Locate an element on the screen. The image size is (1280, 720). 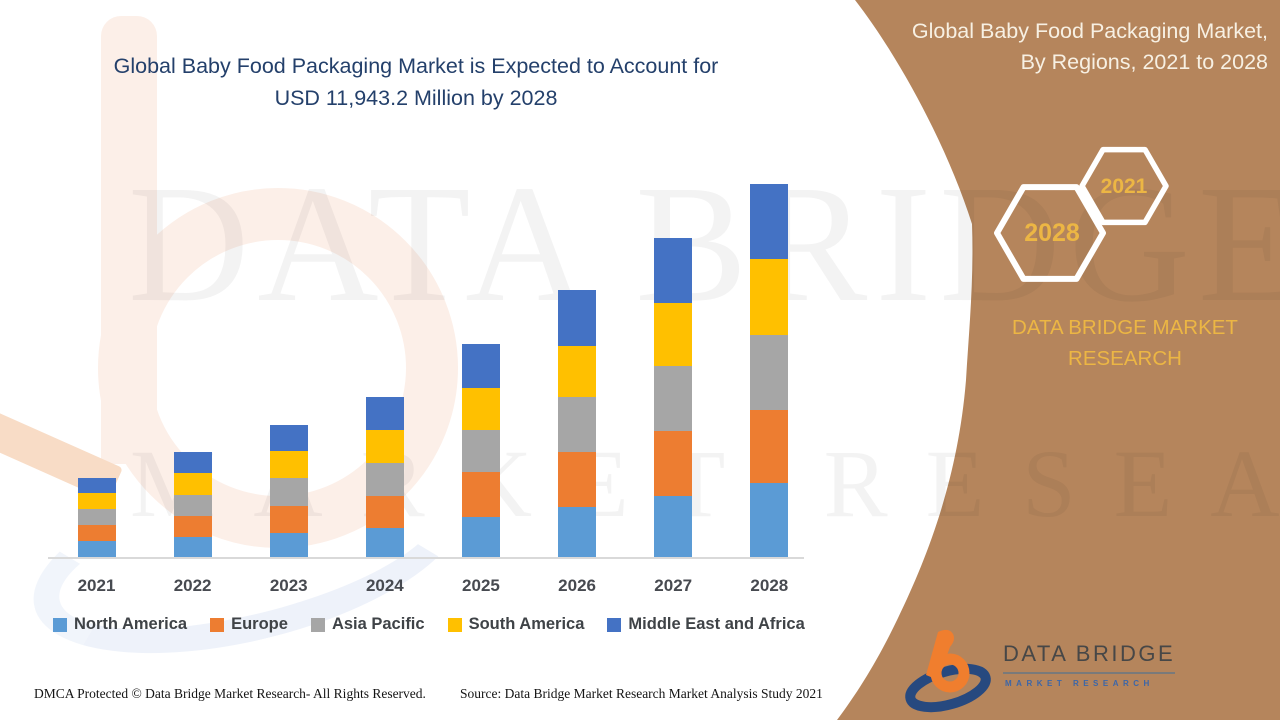
bar-segment-2027-middle-east-and-africa is located at coordinates (673, 271).